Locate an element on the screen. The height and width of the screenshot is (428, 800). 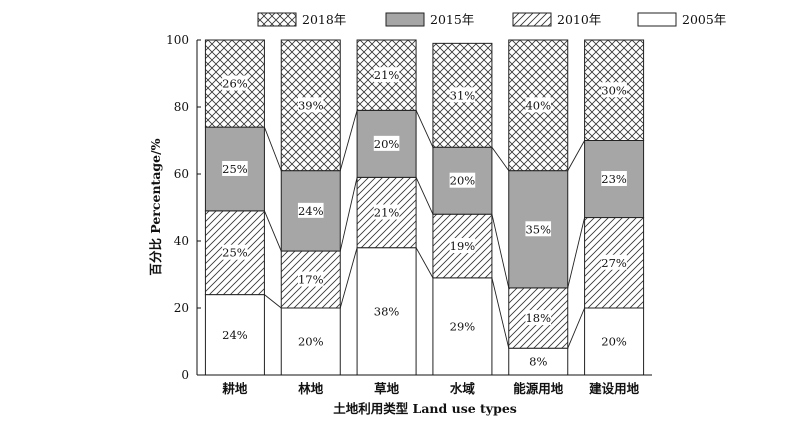
data-label: 17% is located at coordinates (311, 280).